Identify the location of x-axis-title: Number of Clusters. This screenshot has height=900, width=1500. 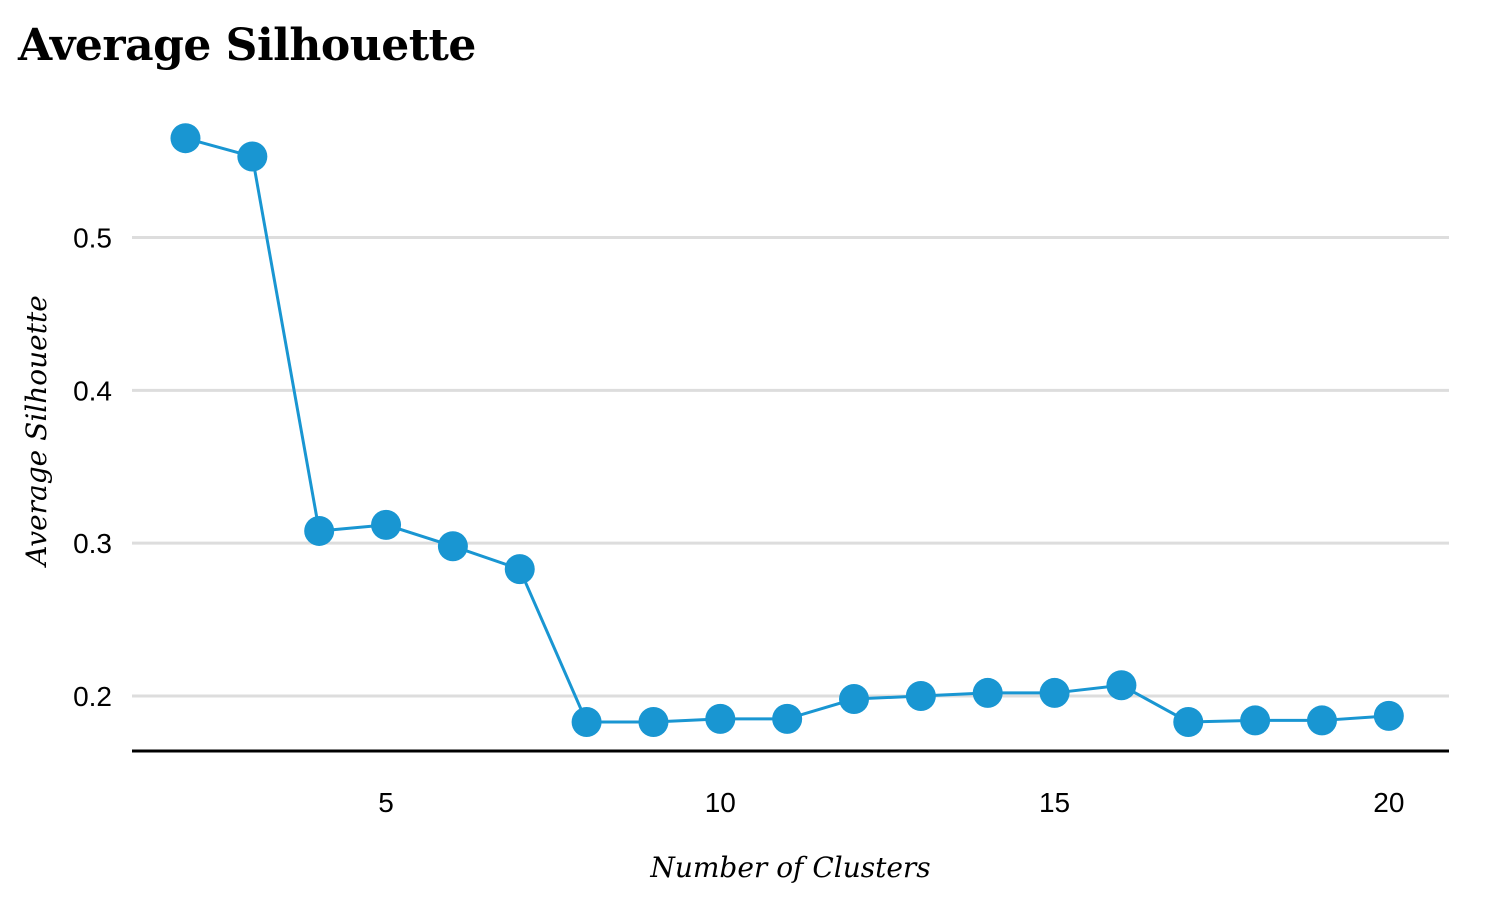
(789, 867).